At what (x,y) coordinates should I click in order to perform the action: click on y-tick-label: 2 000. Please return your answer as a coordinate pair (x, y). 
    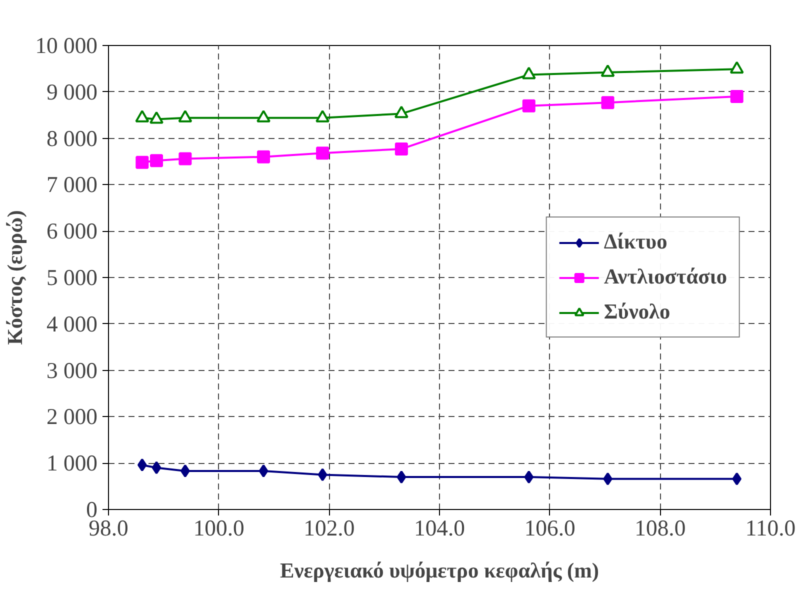
    Looking at the image, I should click on (72, 417).